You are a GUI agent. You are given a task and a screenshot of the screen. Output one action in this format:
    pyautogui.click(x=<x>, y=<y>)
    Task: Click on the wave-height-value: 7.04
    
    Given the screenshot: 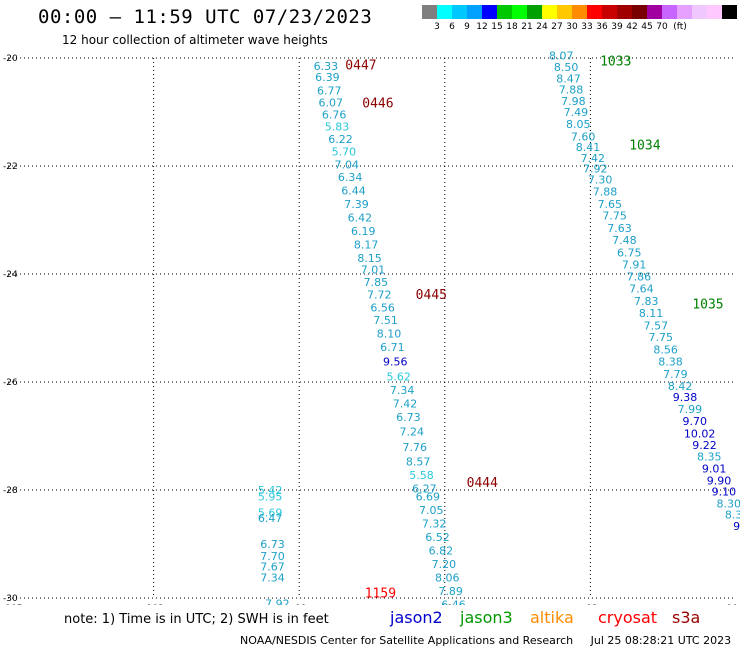 What is the action you would take?
    pyautogui.click(x=347, y=164)
    